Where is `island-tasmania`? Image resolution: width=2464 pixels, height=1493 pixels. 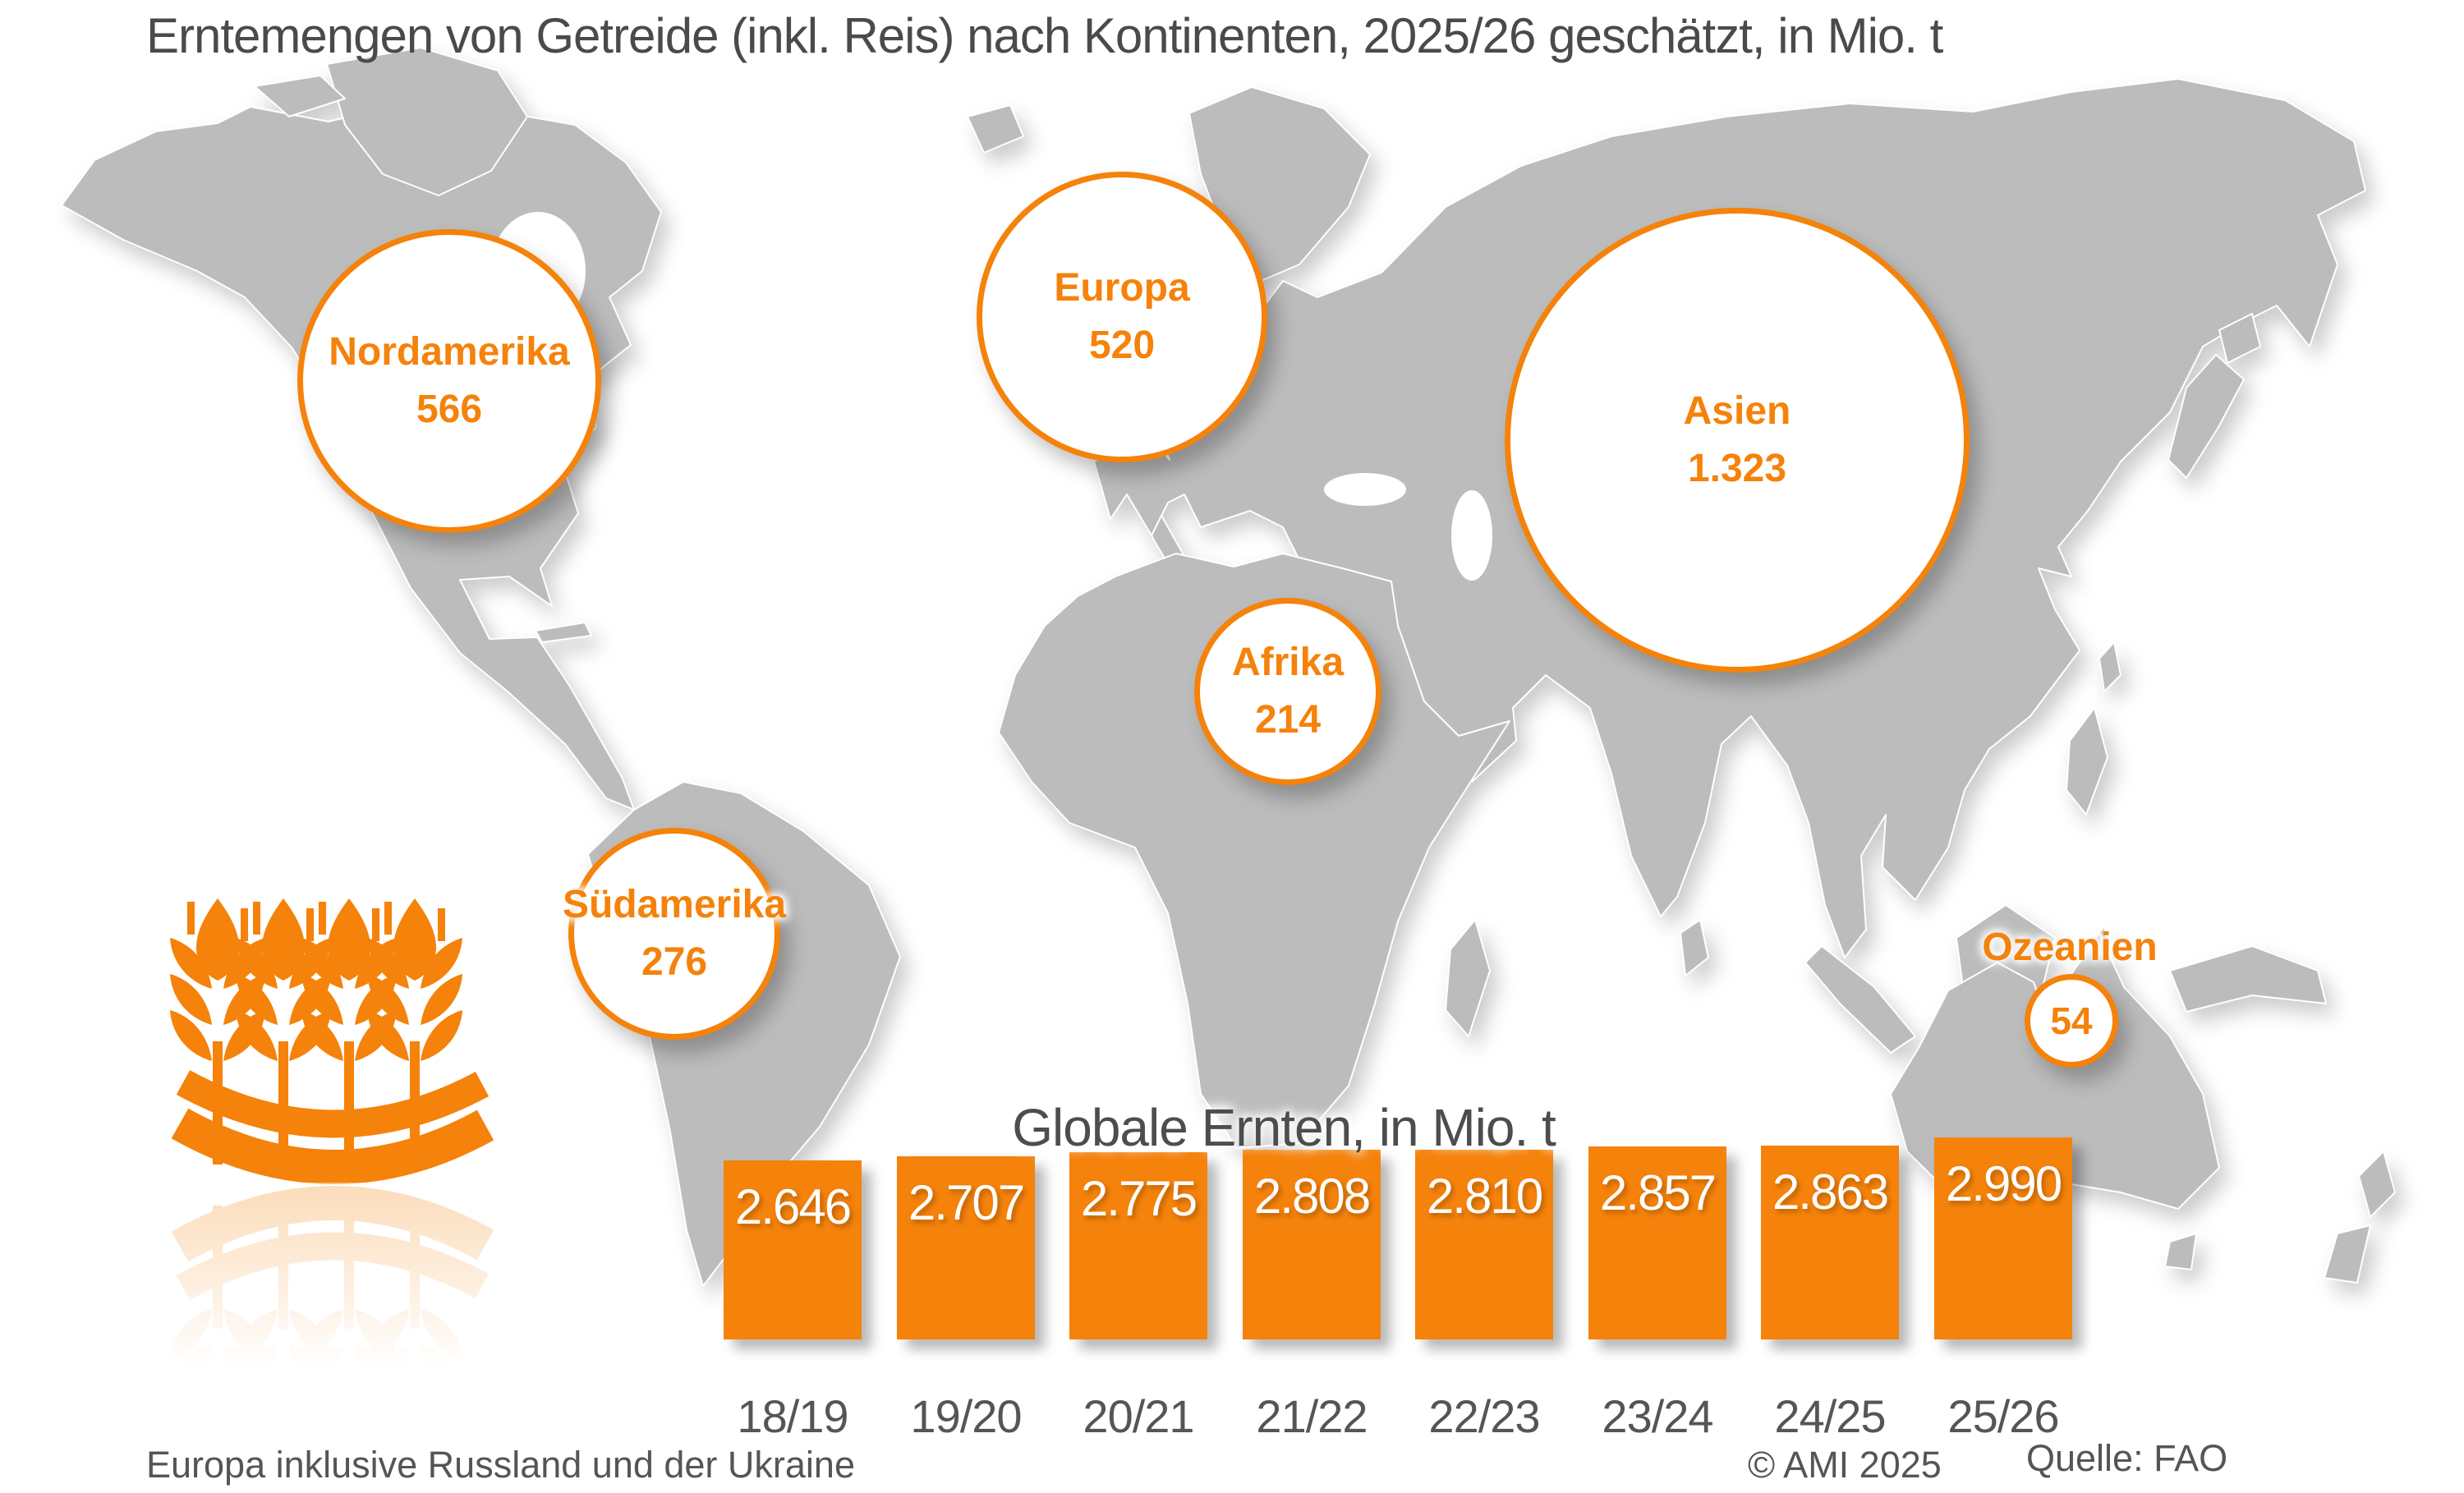 island-tasmania is located at coordinates (2180, 1251).